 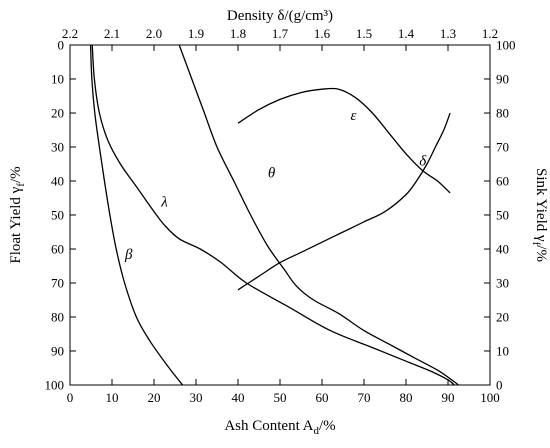 I want to click on left-tick-label-60: 60, so click(x=57, y=249).